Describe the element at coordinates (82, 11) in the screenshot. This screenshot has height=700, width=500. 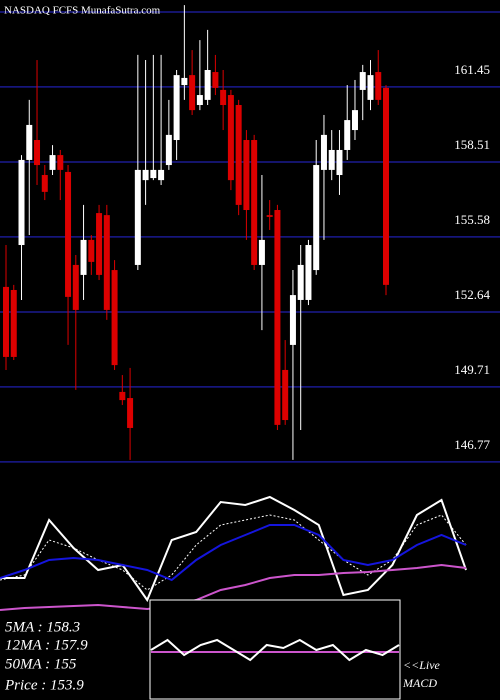
I see `chart-title: NASDAQ FCFS MunafaSutra.com` at that location.